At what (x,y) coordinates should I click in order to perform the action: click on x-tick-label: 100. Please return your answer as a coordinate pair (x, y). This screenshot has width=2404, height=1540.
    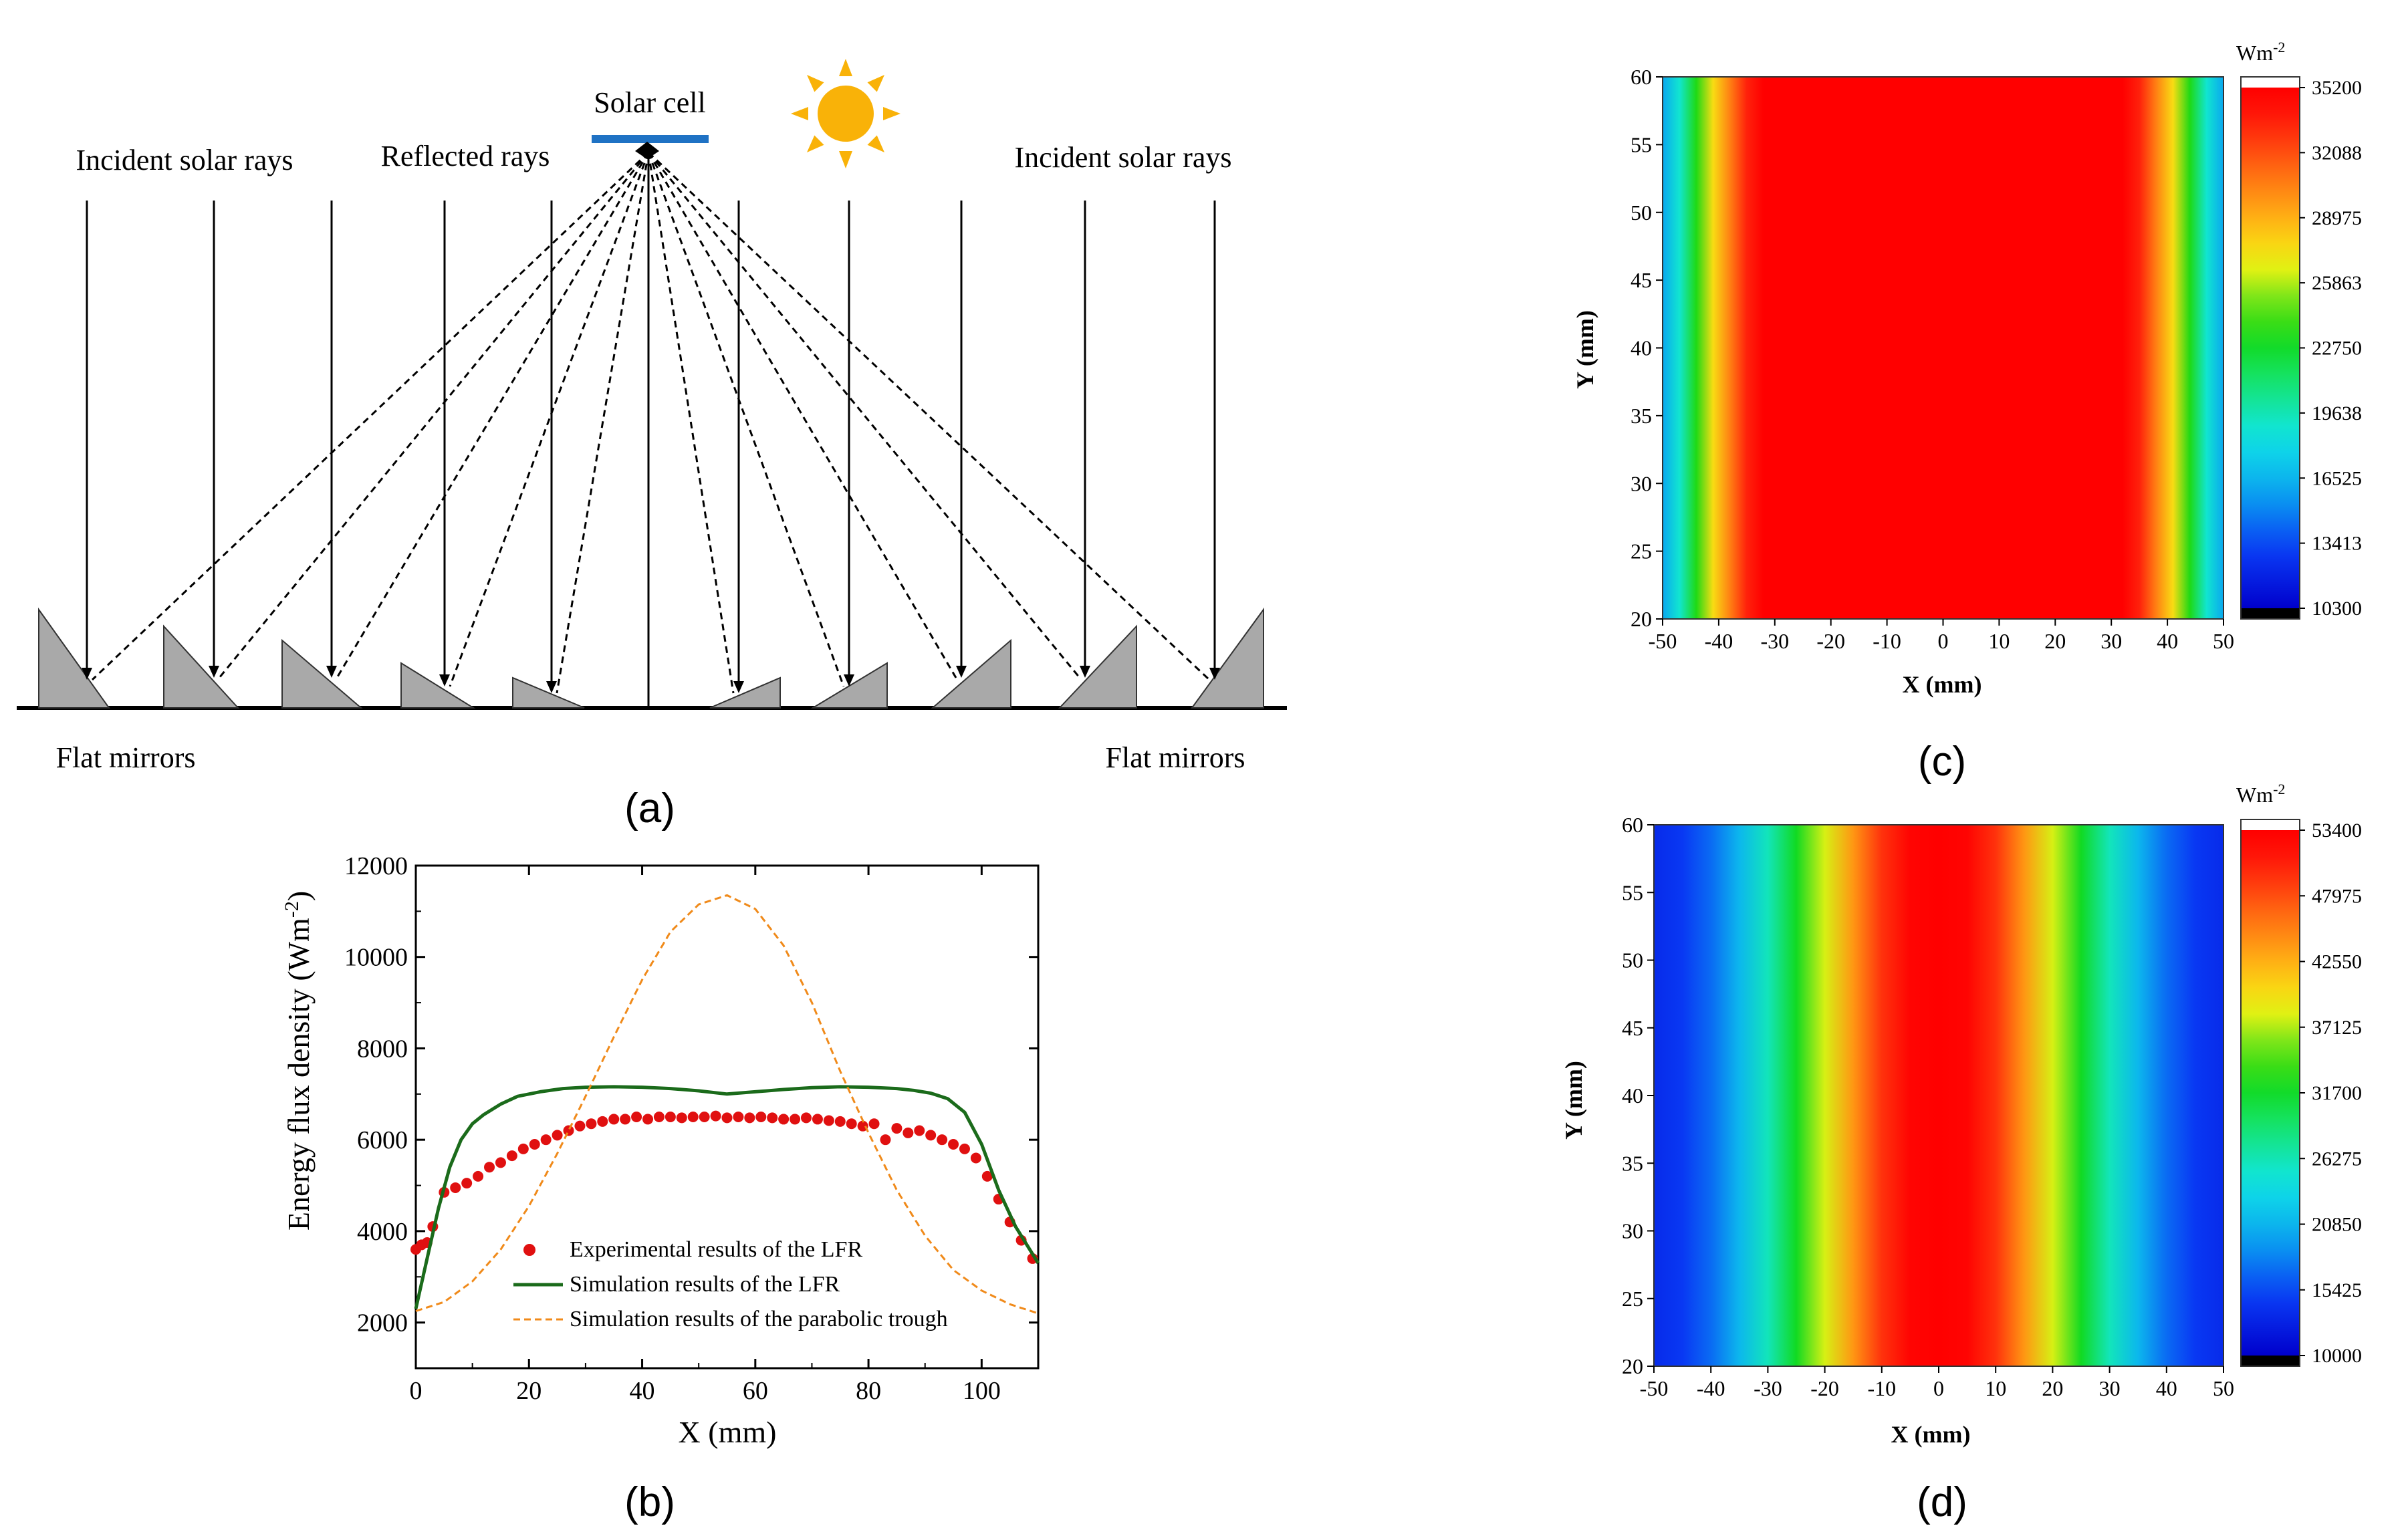
    Looking at the image, I should click on (982, 1391).